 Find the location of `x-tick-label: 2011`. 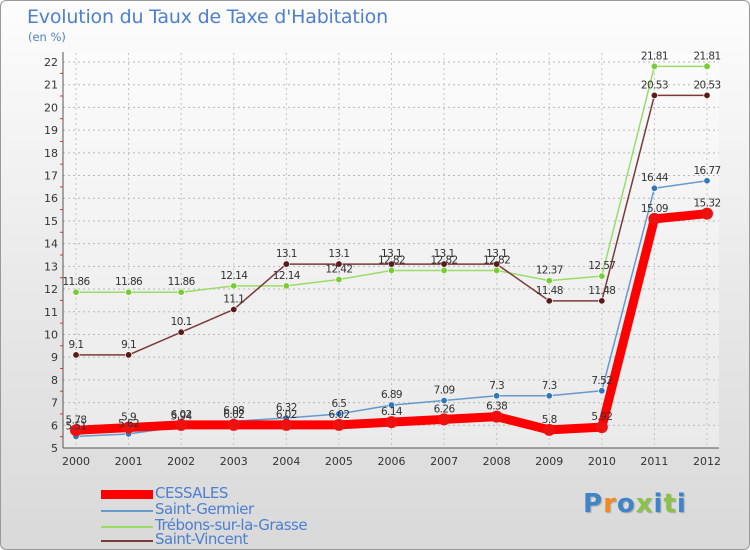

x-tick-label: 2011 is located at coordinates (654, 461).